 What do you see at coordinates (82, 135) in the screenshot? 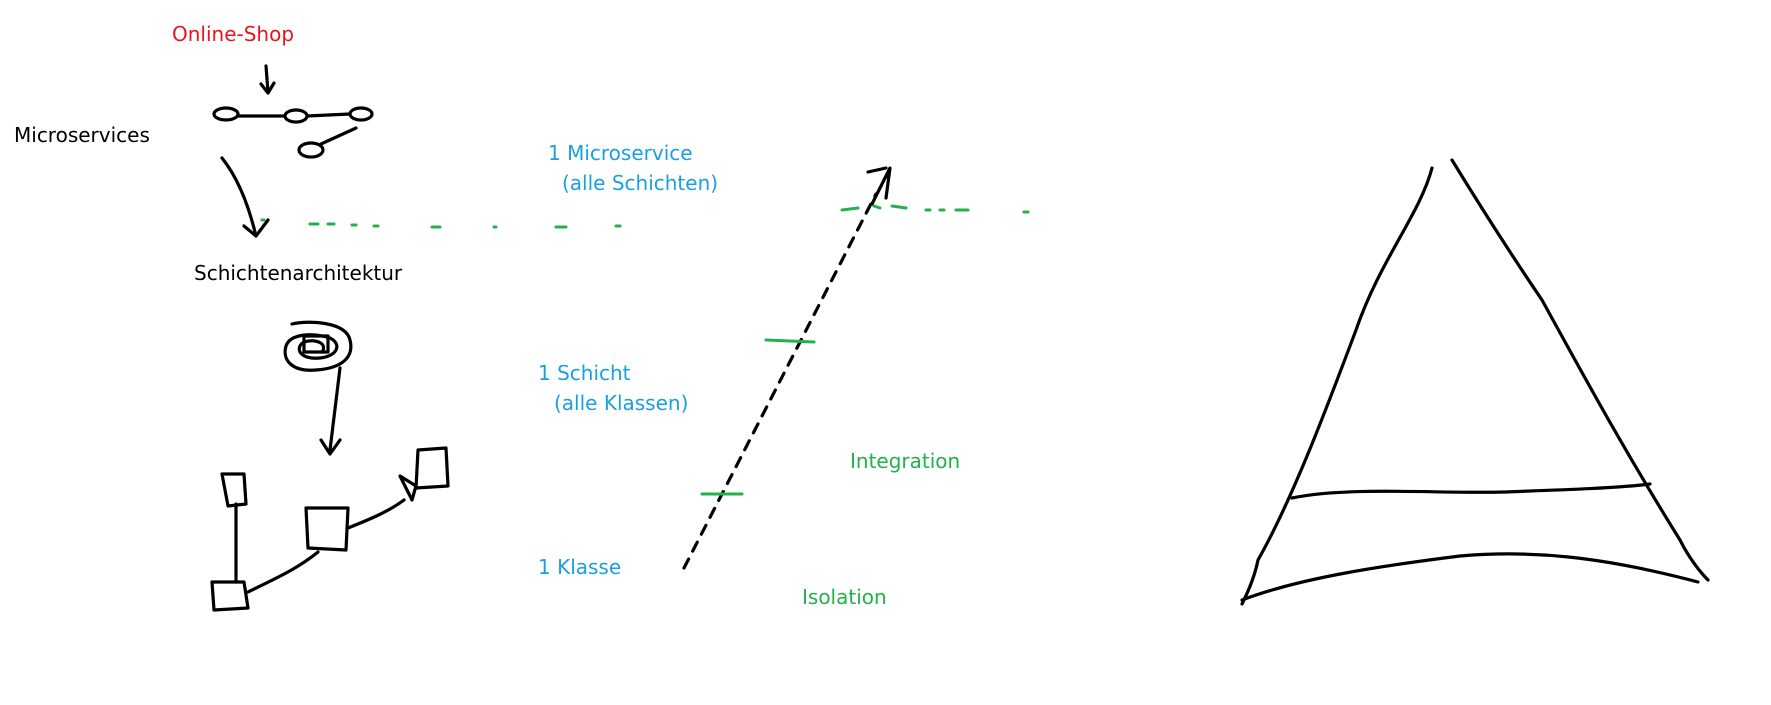
I see `microservices-label: Microservices` at bounding box center [82, 135].